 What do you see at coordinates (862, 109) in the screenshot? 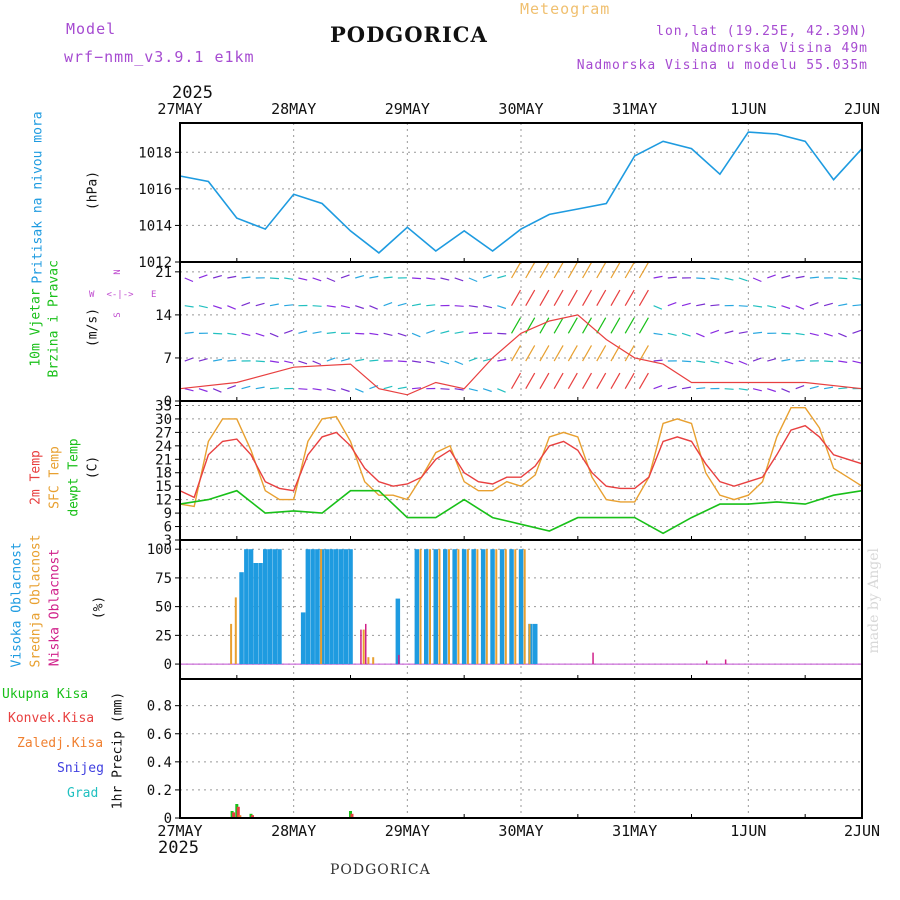
I see `date-label-top: 2JUN` at bounding box center [862, 109].